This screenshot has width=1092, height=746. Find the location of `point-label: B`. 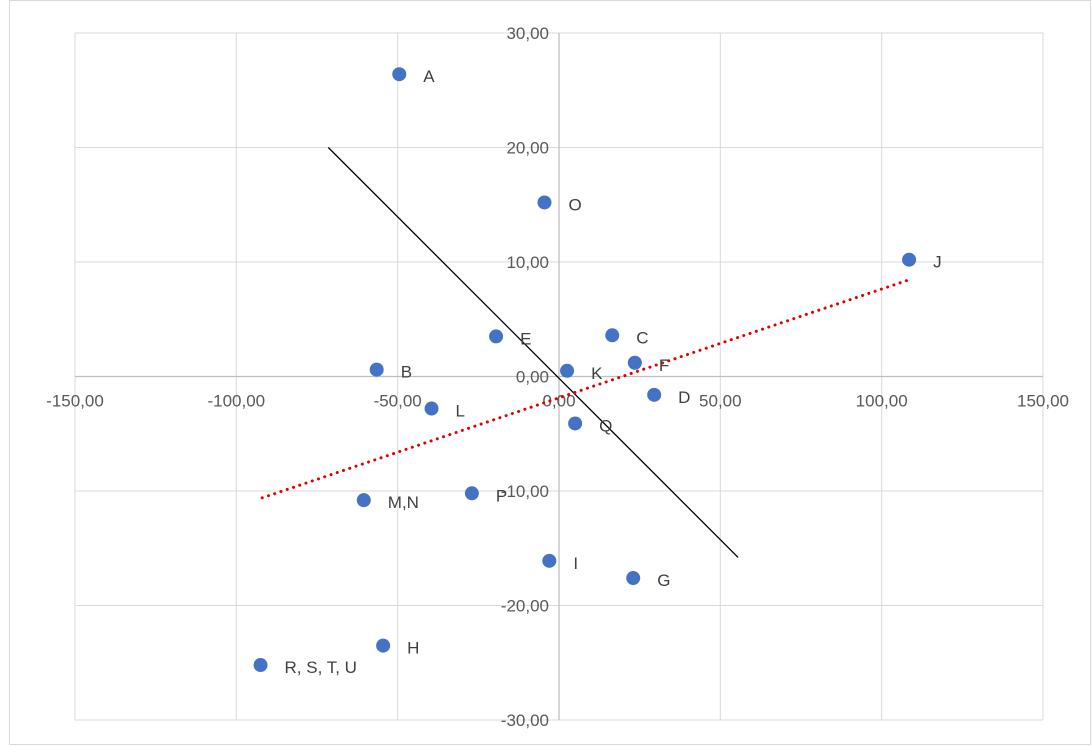

point-label: B is located at coordinates (406, 372).